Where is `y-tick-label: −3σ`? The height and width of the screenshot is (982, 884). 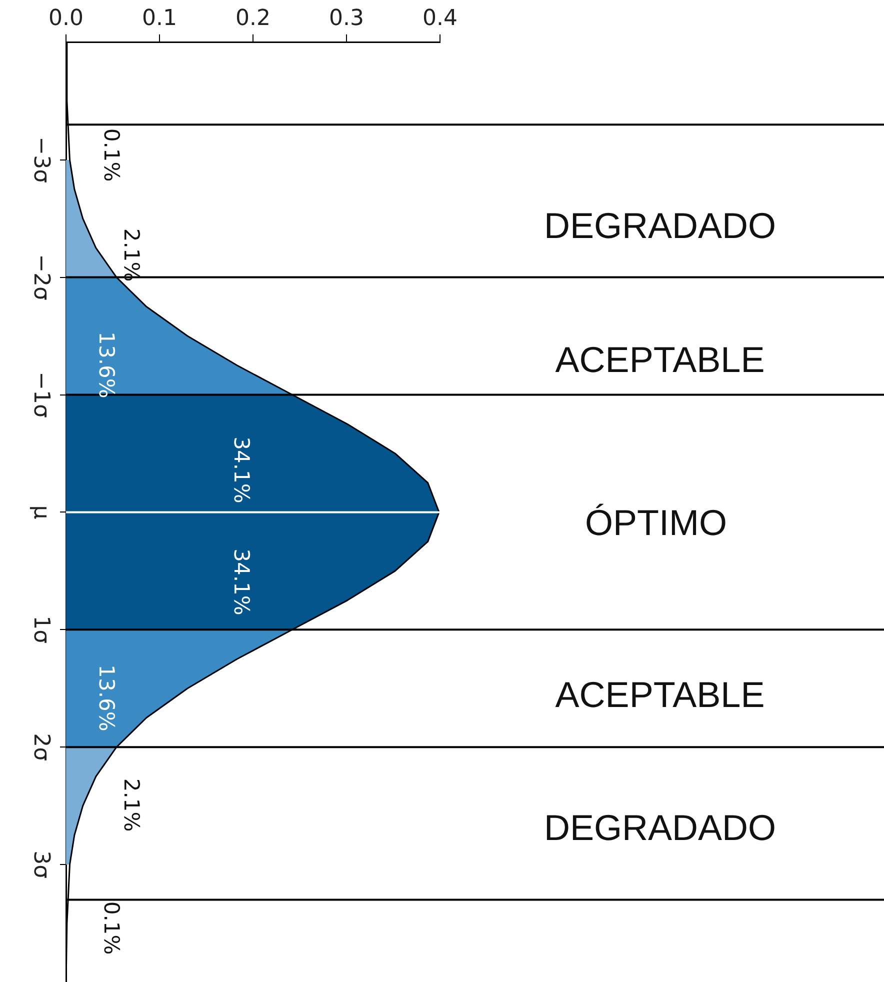
y-tick-label: −3σ is located at coordinates (41, 160).